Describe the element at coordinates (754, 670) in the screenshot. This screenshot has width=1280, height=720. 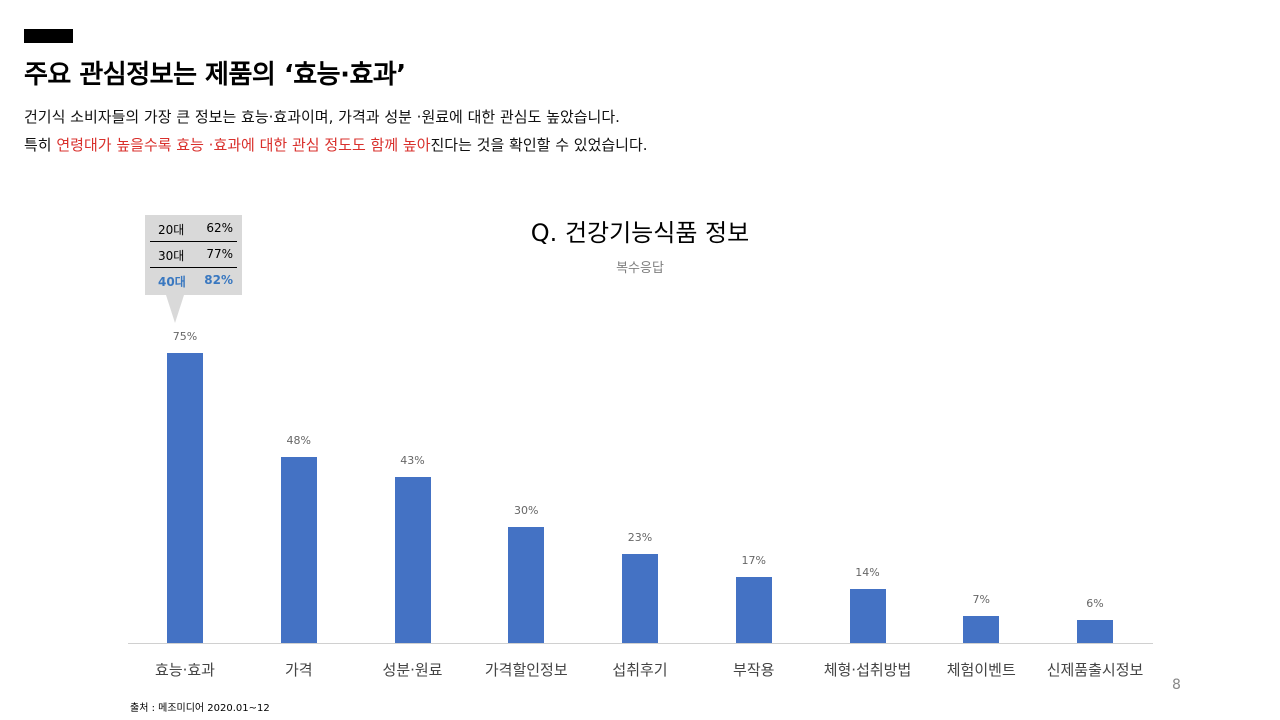
I see `category-label: 부작용` at that location.